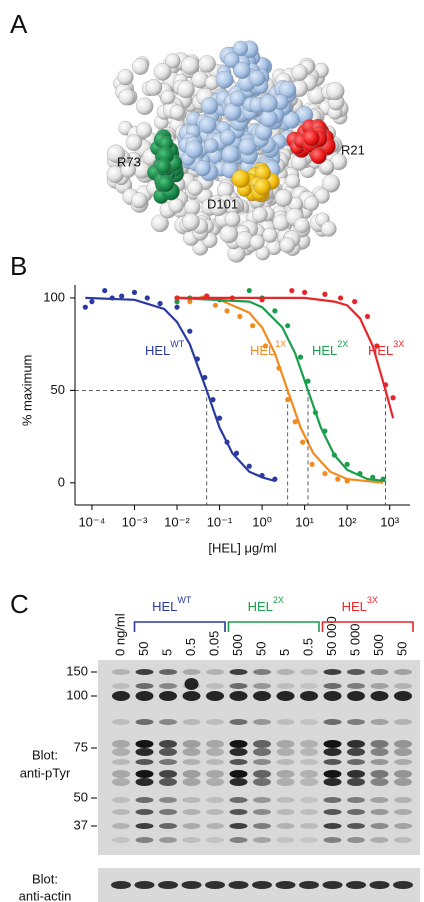 This screenshot has width=424, height=902. What do you see at coordinates (242, 547) in the screenshot?
I see `x-axis-label: [HEL] μg/ml` at bounding box center [242, 547].